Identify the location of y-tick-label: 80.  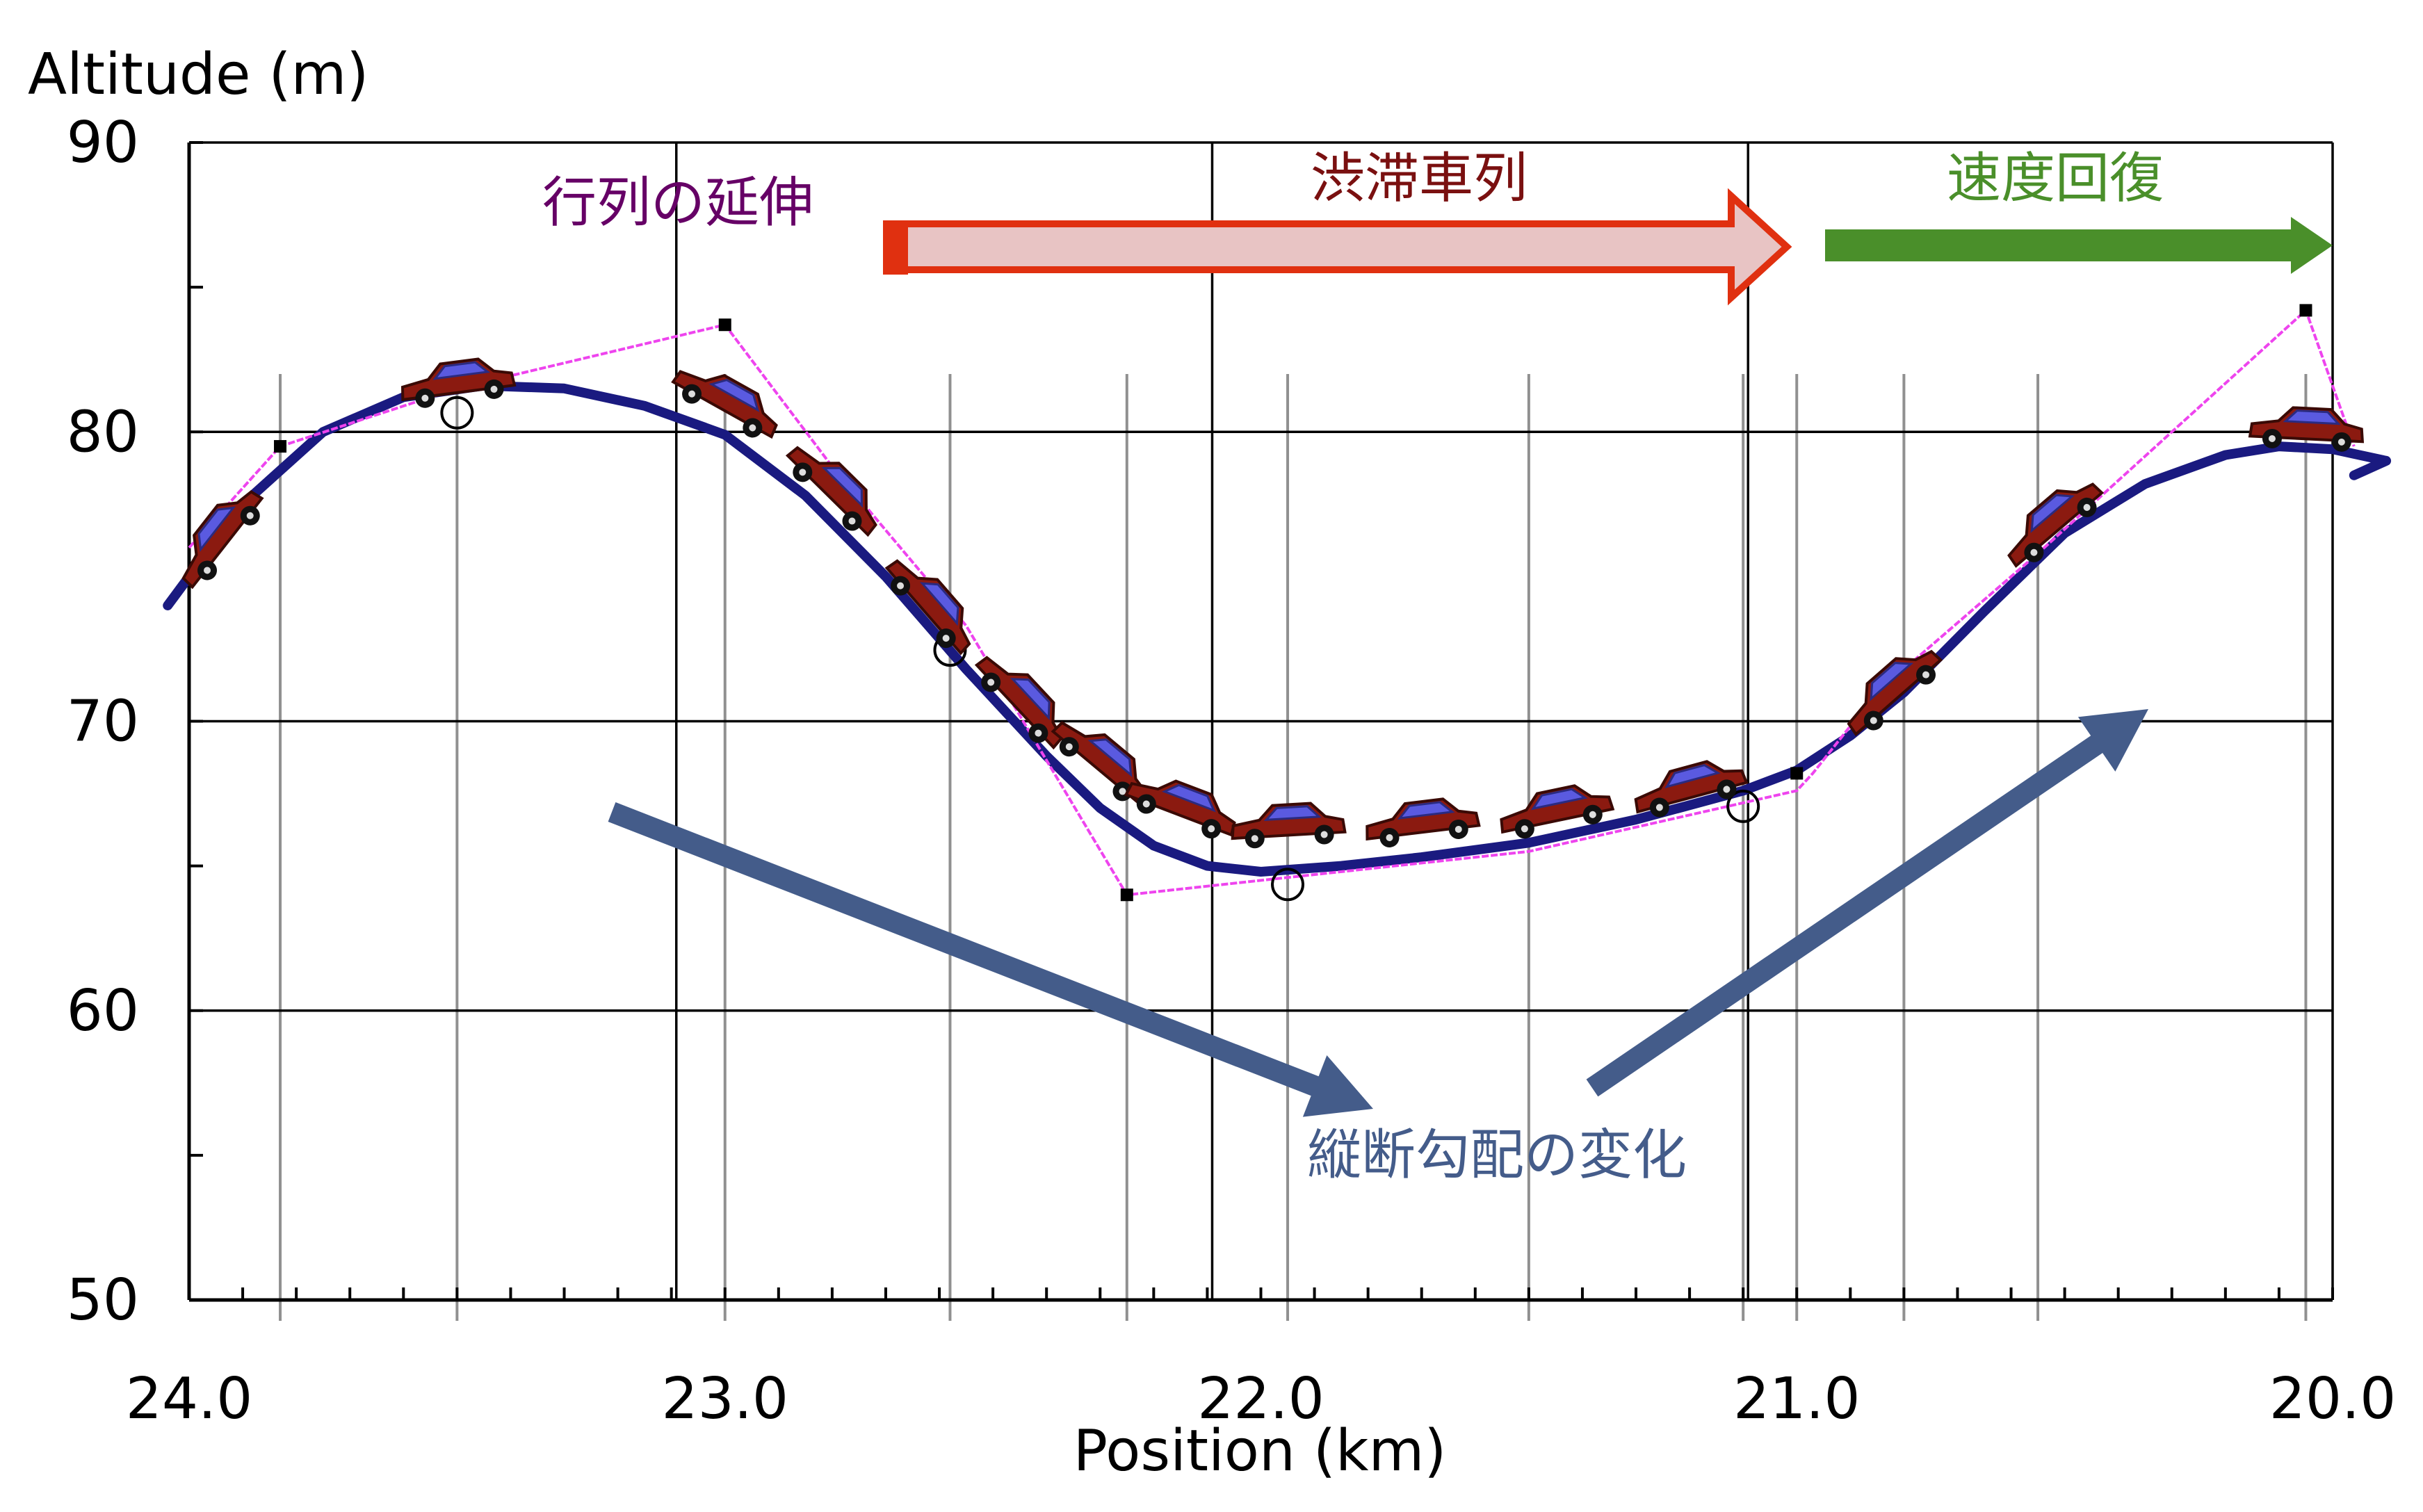
(103, 432).